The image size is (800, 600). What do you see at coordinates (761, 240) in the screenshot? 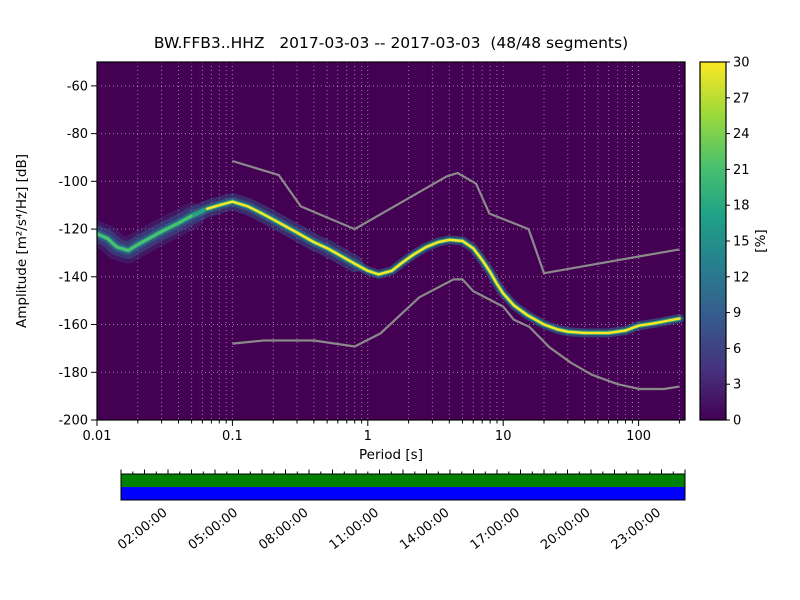
I see `colorbar-title: [%]` at bounding box center [761, 240].